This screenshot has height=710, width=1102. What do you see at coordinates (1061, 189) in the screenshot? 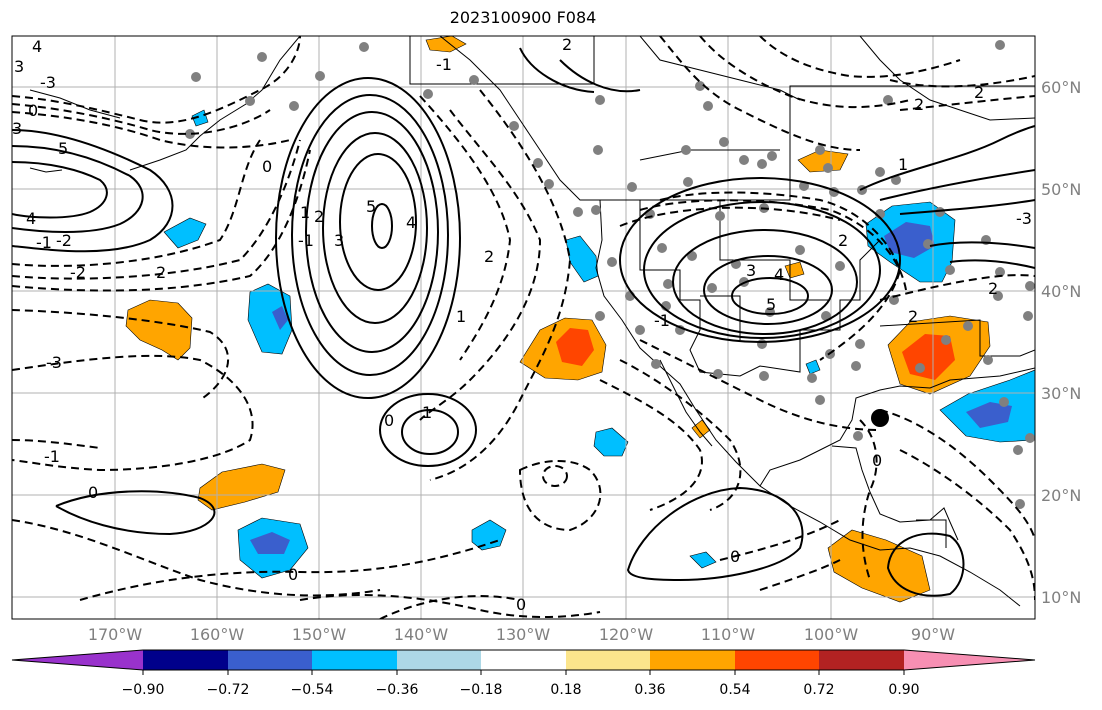
I see `lat-label: 50°N` at bounding box center [1061, 189].